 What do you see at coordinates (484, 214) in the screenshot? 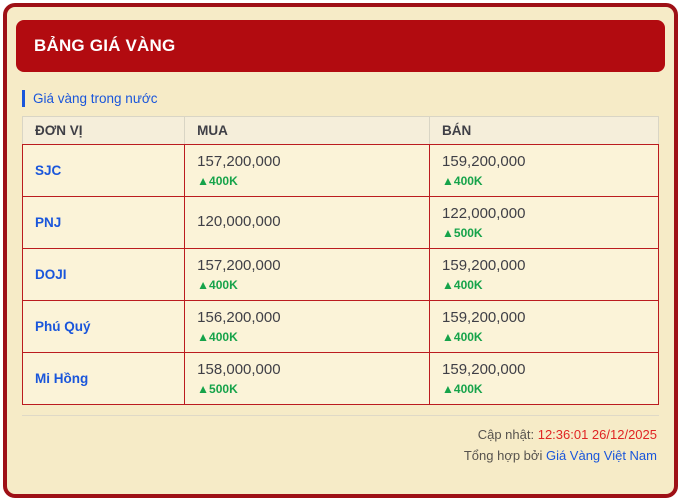
I see `sell-price: 122,000,000` at bounding box center [484, 214].